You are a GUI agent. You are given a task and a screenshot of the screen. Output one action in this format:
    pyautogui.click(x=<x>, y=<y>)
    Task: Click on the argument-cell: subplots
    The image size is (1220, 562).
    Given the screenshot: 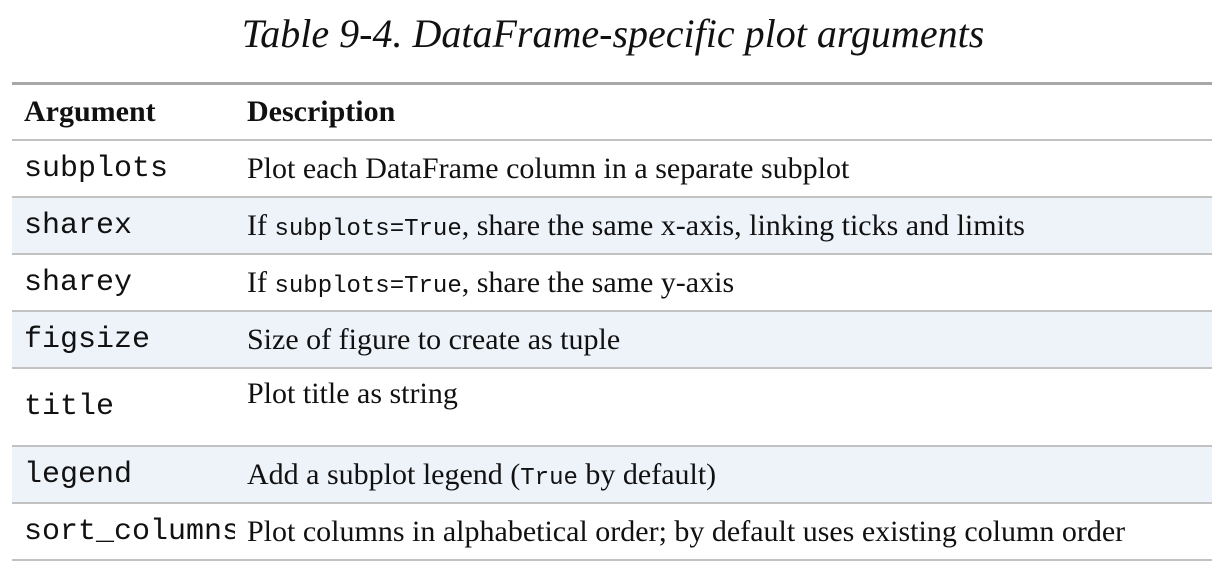 What is the action you would take?
    pyautogui.click(x=96, y=168)
    